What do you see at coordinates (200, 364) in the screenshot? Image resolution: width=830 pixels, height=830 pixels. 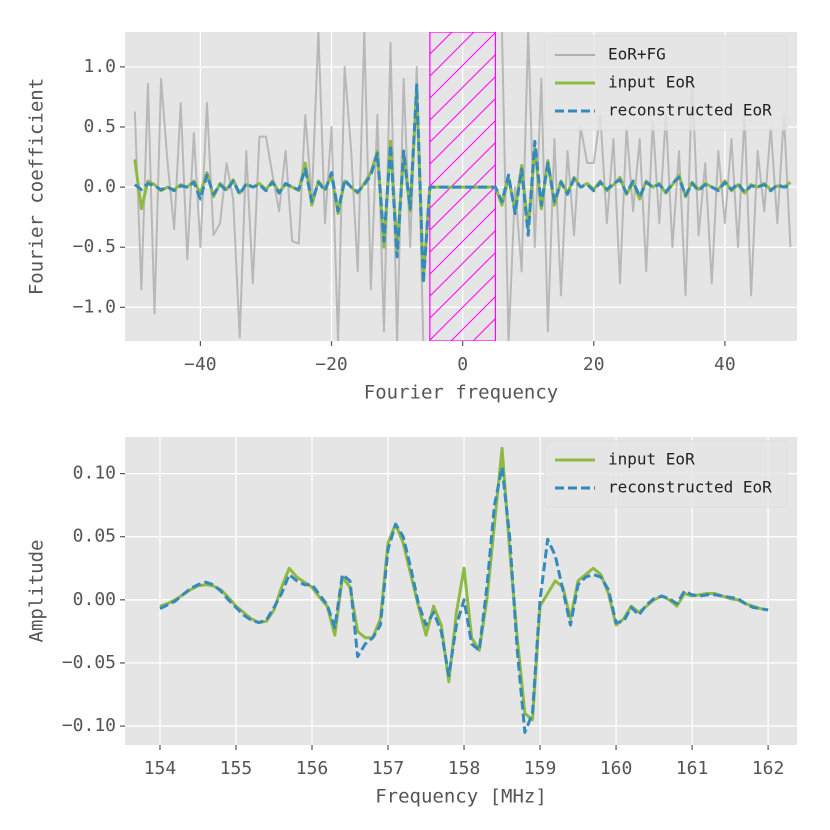 I see `x-tick-label: −40` at bounding box center [200, 364].